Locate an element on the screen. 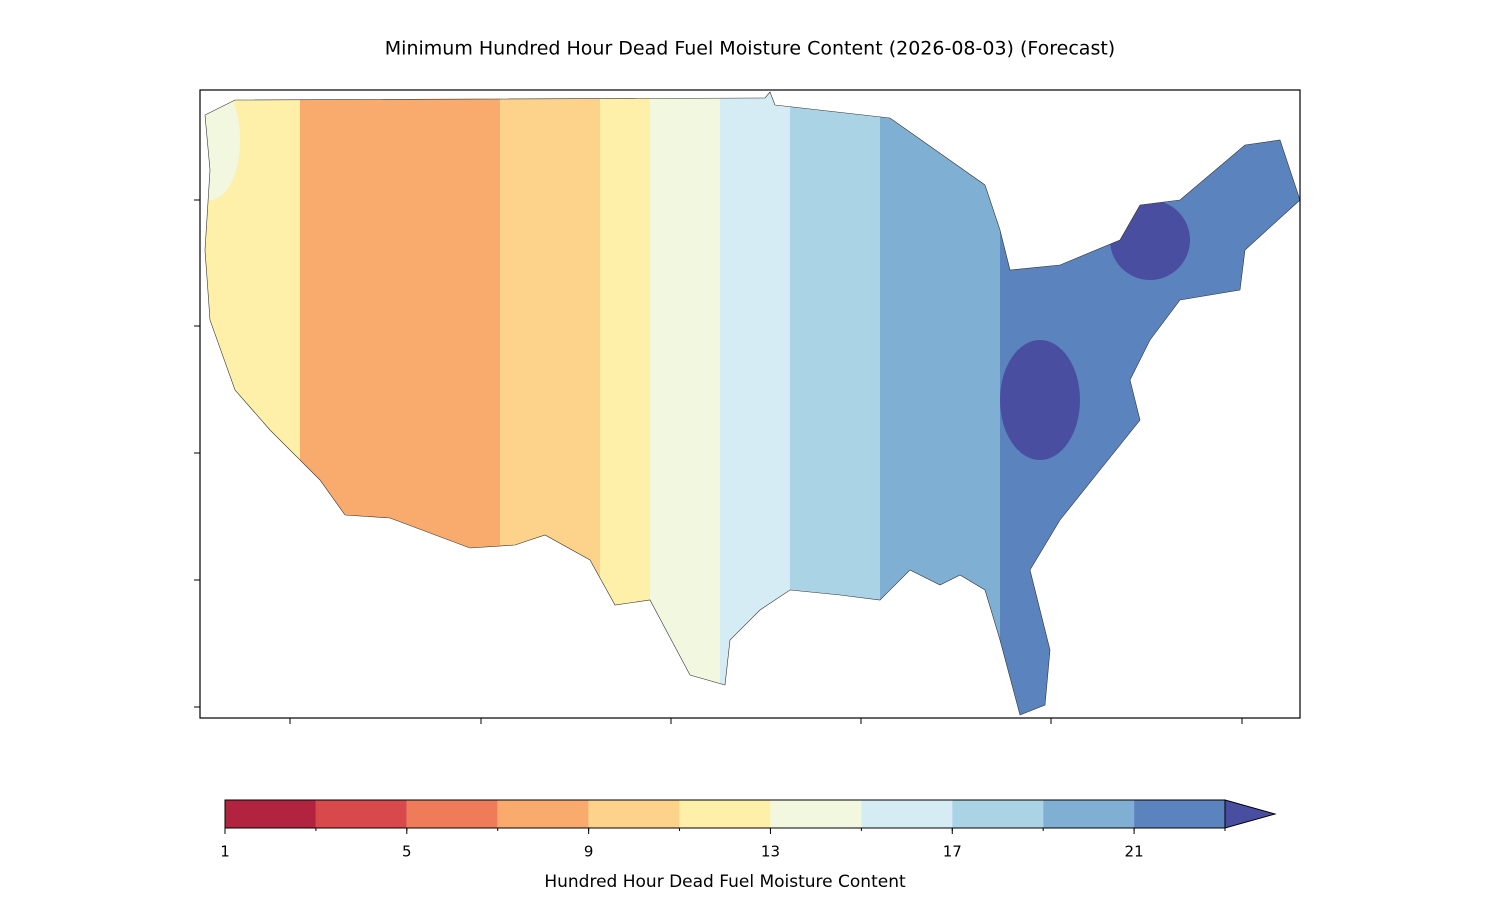 This screenshot has height=900, width=1500. colorbar-tick-label: 5 is located at coordinates (407, 852).